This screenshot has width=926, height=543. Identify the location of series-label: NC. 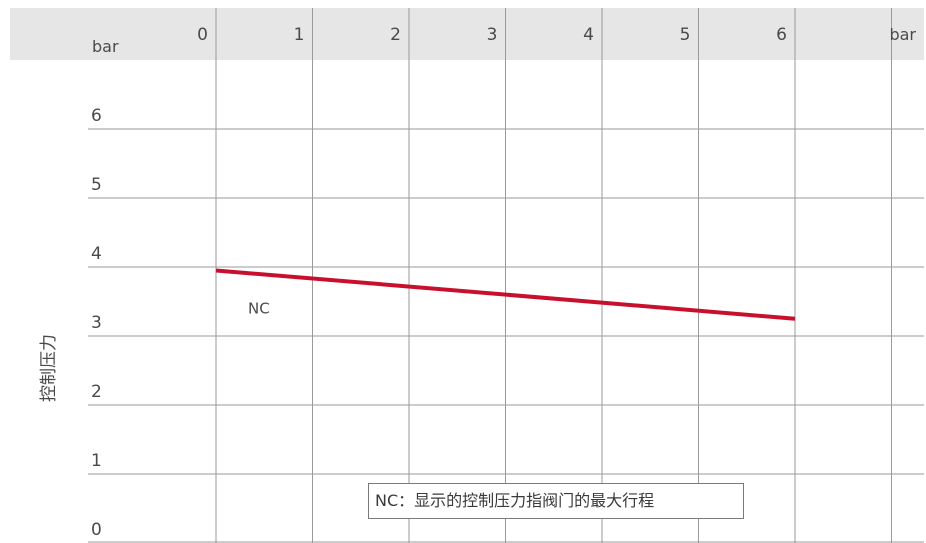
(259, 308).